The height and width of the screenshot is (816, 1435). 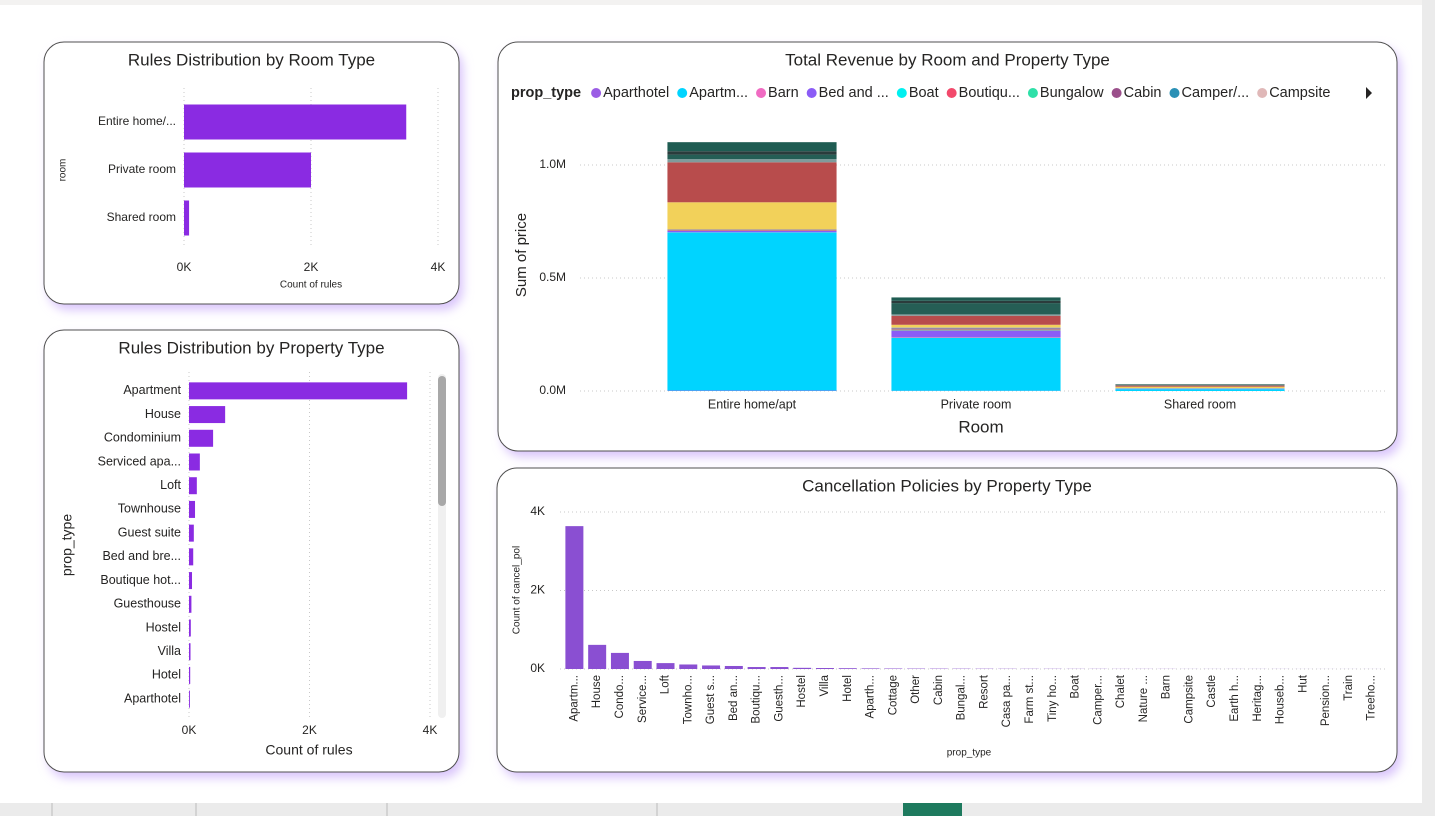 What do you see at coordinates (1189, 699) in the screenshot?
I see `x-tick-label: Campsite` at bounding box center [1189, 699].